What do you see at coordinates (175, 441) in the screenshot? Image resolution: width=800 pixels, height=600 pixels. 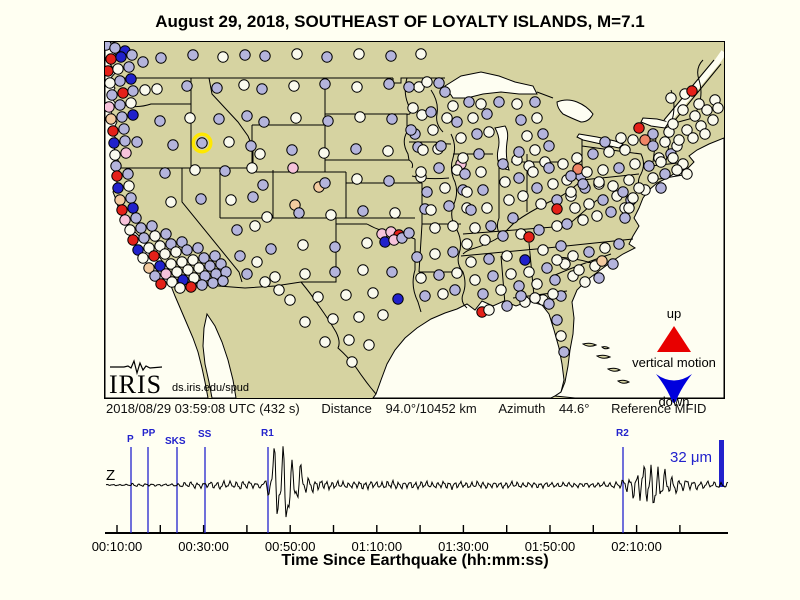 I see `phase-label-SKS: SKS` at bounding box center [175, 441].